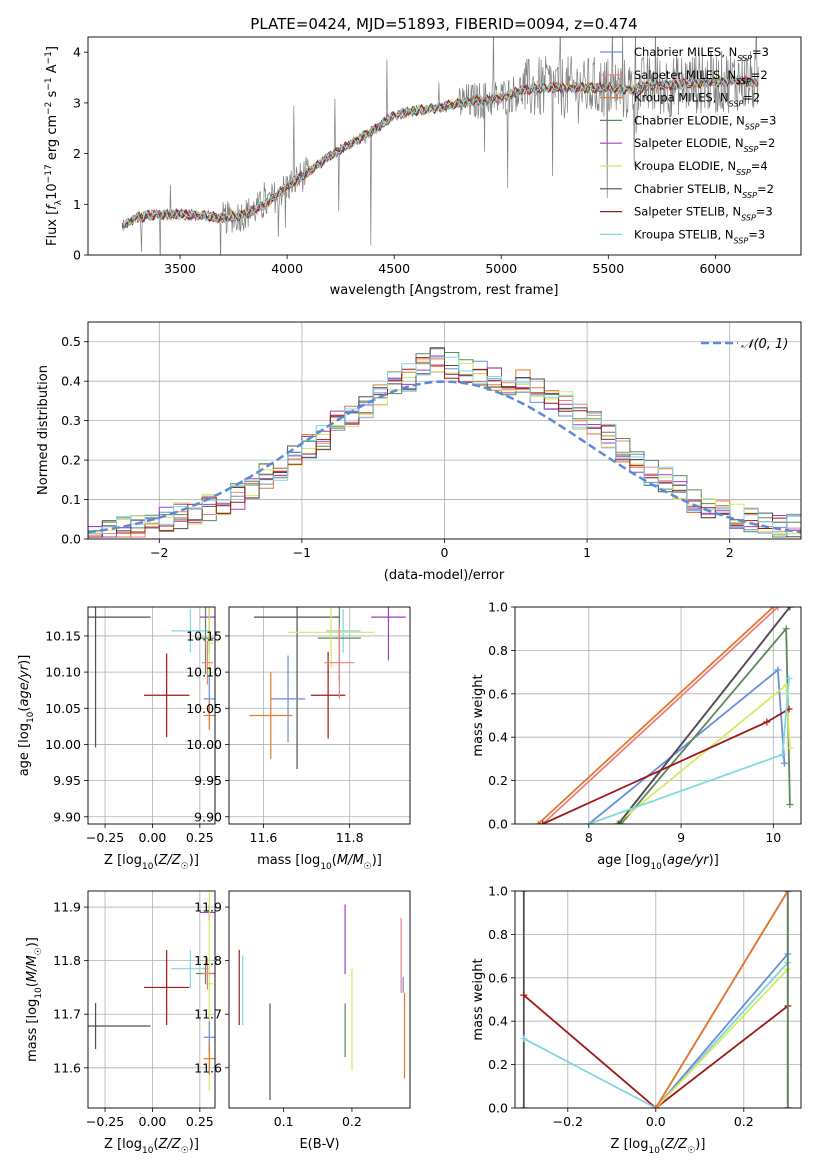 The width and height of the screenshot is (819, 1170). What do you see at coordinates (288, 860) in the screenshot?
I see `label-part: mass [log` at bounding box center [288, 860].